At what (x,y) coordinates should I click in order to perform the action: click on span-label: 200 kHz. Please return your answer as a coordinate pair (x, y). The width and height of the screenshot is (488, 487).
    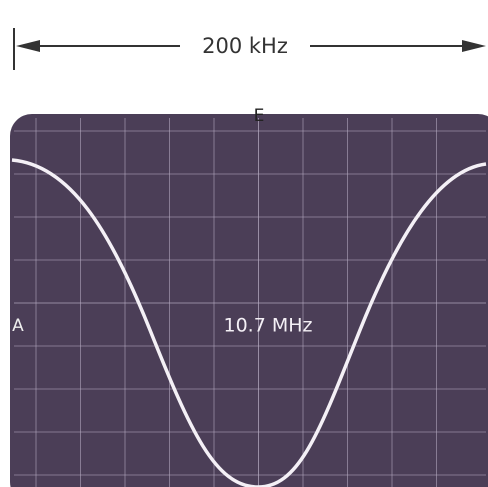
    Looking at the image, I should click on (245, 46).